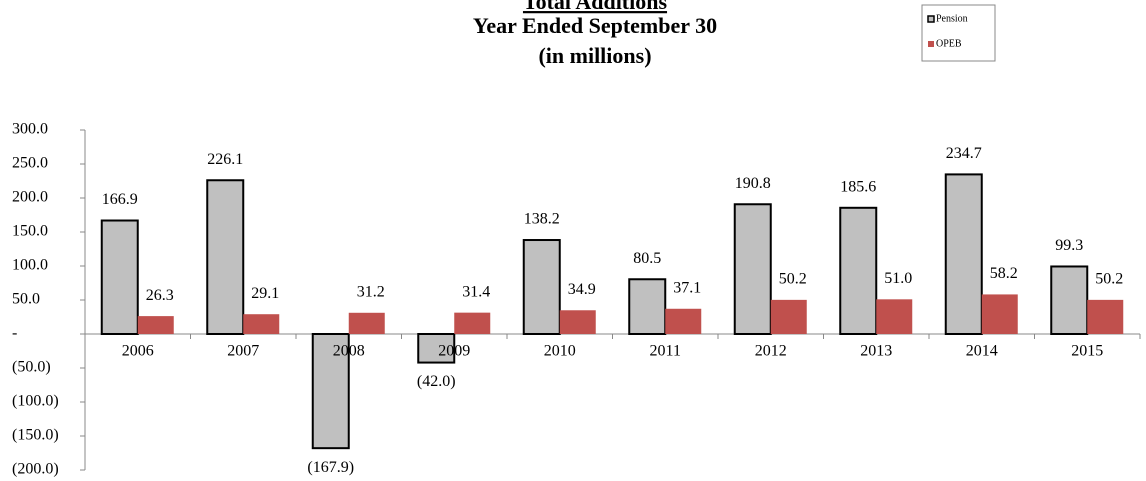  Describe the element at coordinates (30, 265) in the screenshot. I see `y-tick-label: 100.0` at that location.